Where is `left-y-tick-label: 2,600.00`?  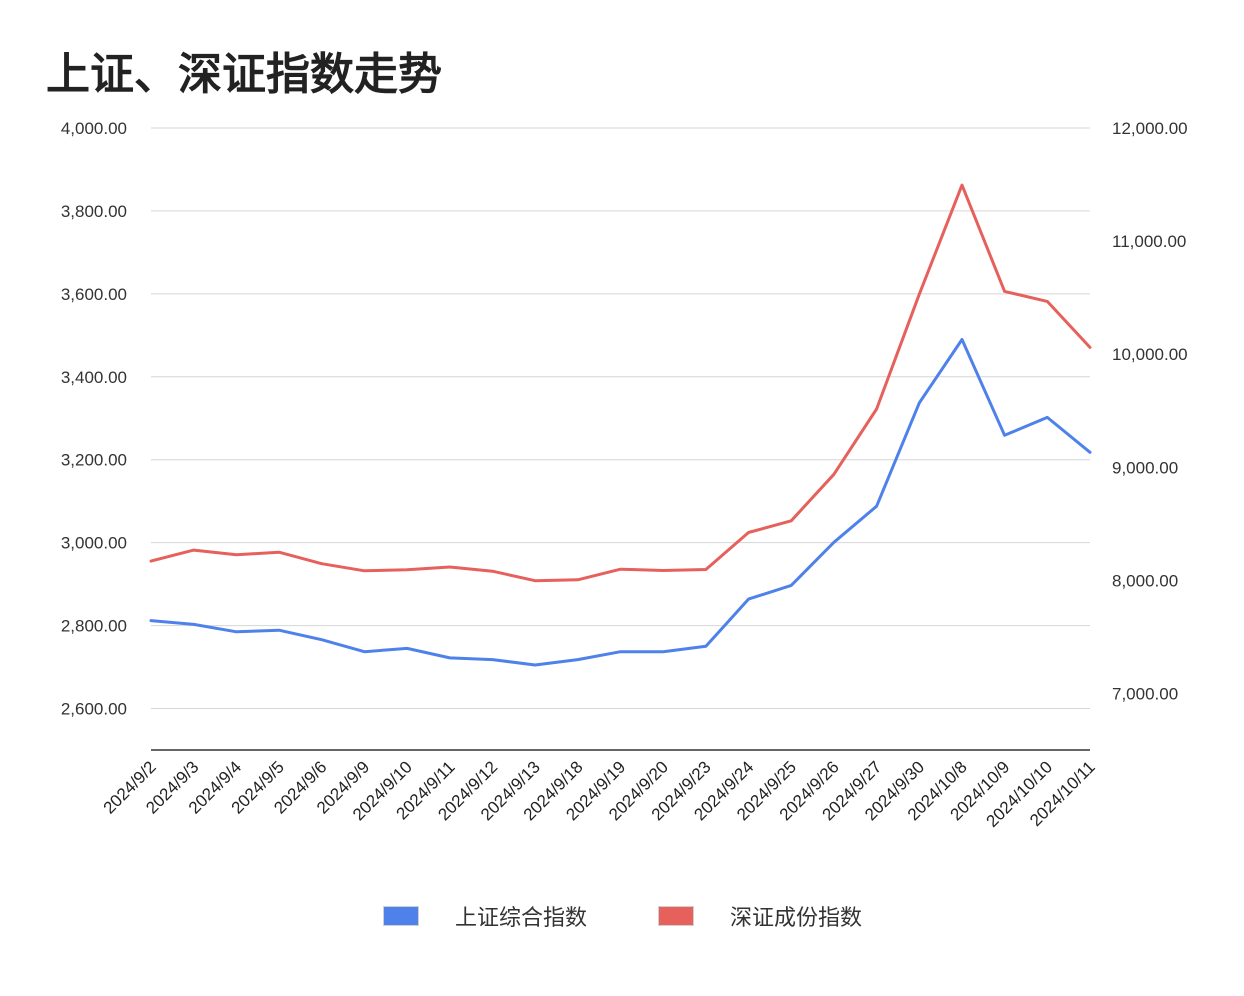 left-y-tick-label: 2,600.00 is located at coordinates (94, 709).